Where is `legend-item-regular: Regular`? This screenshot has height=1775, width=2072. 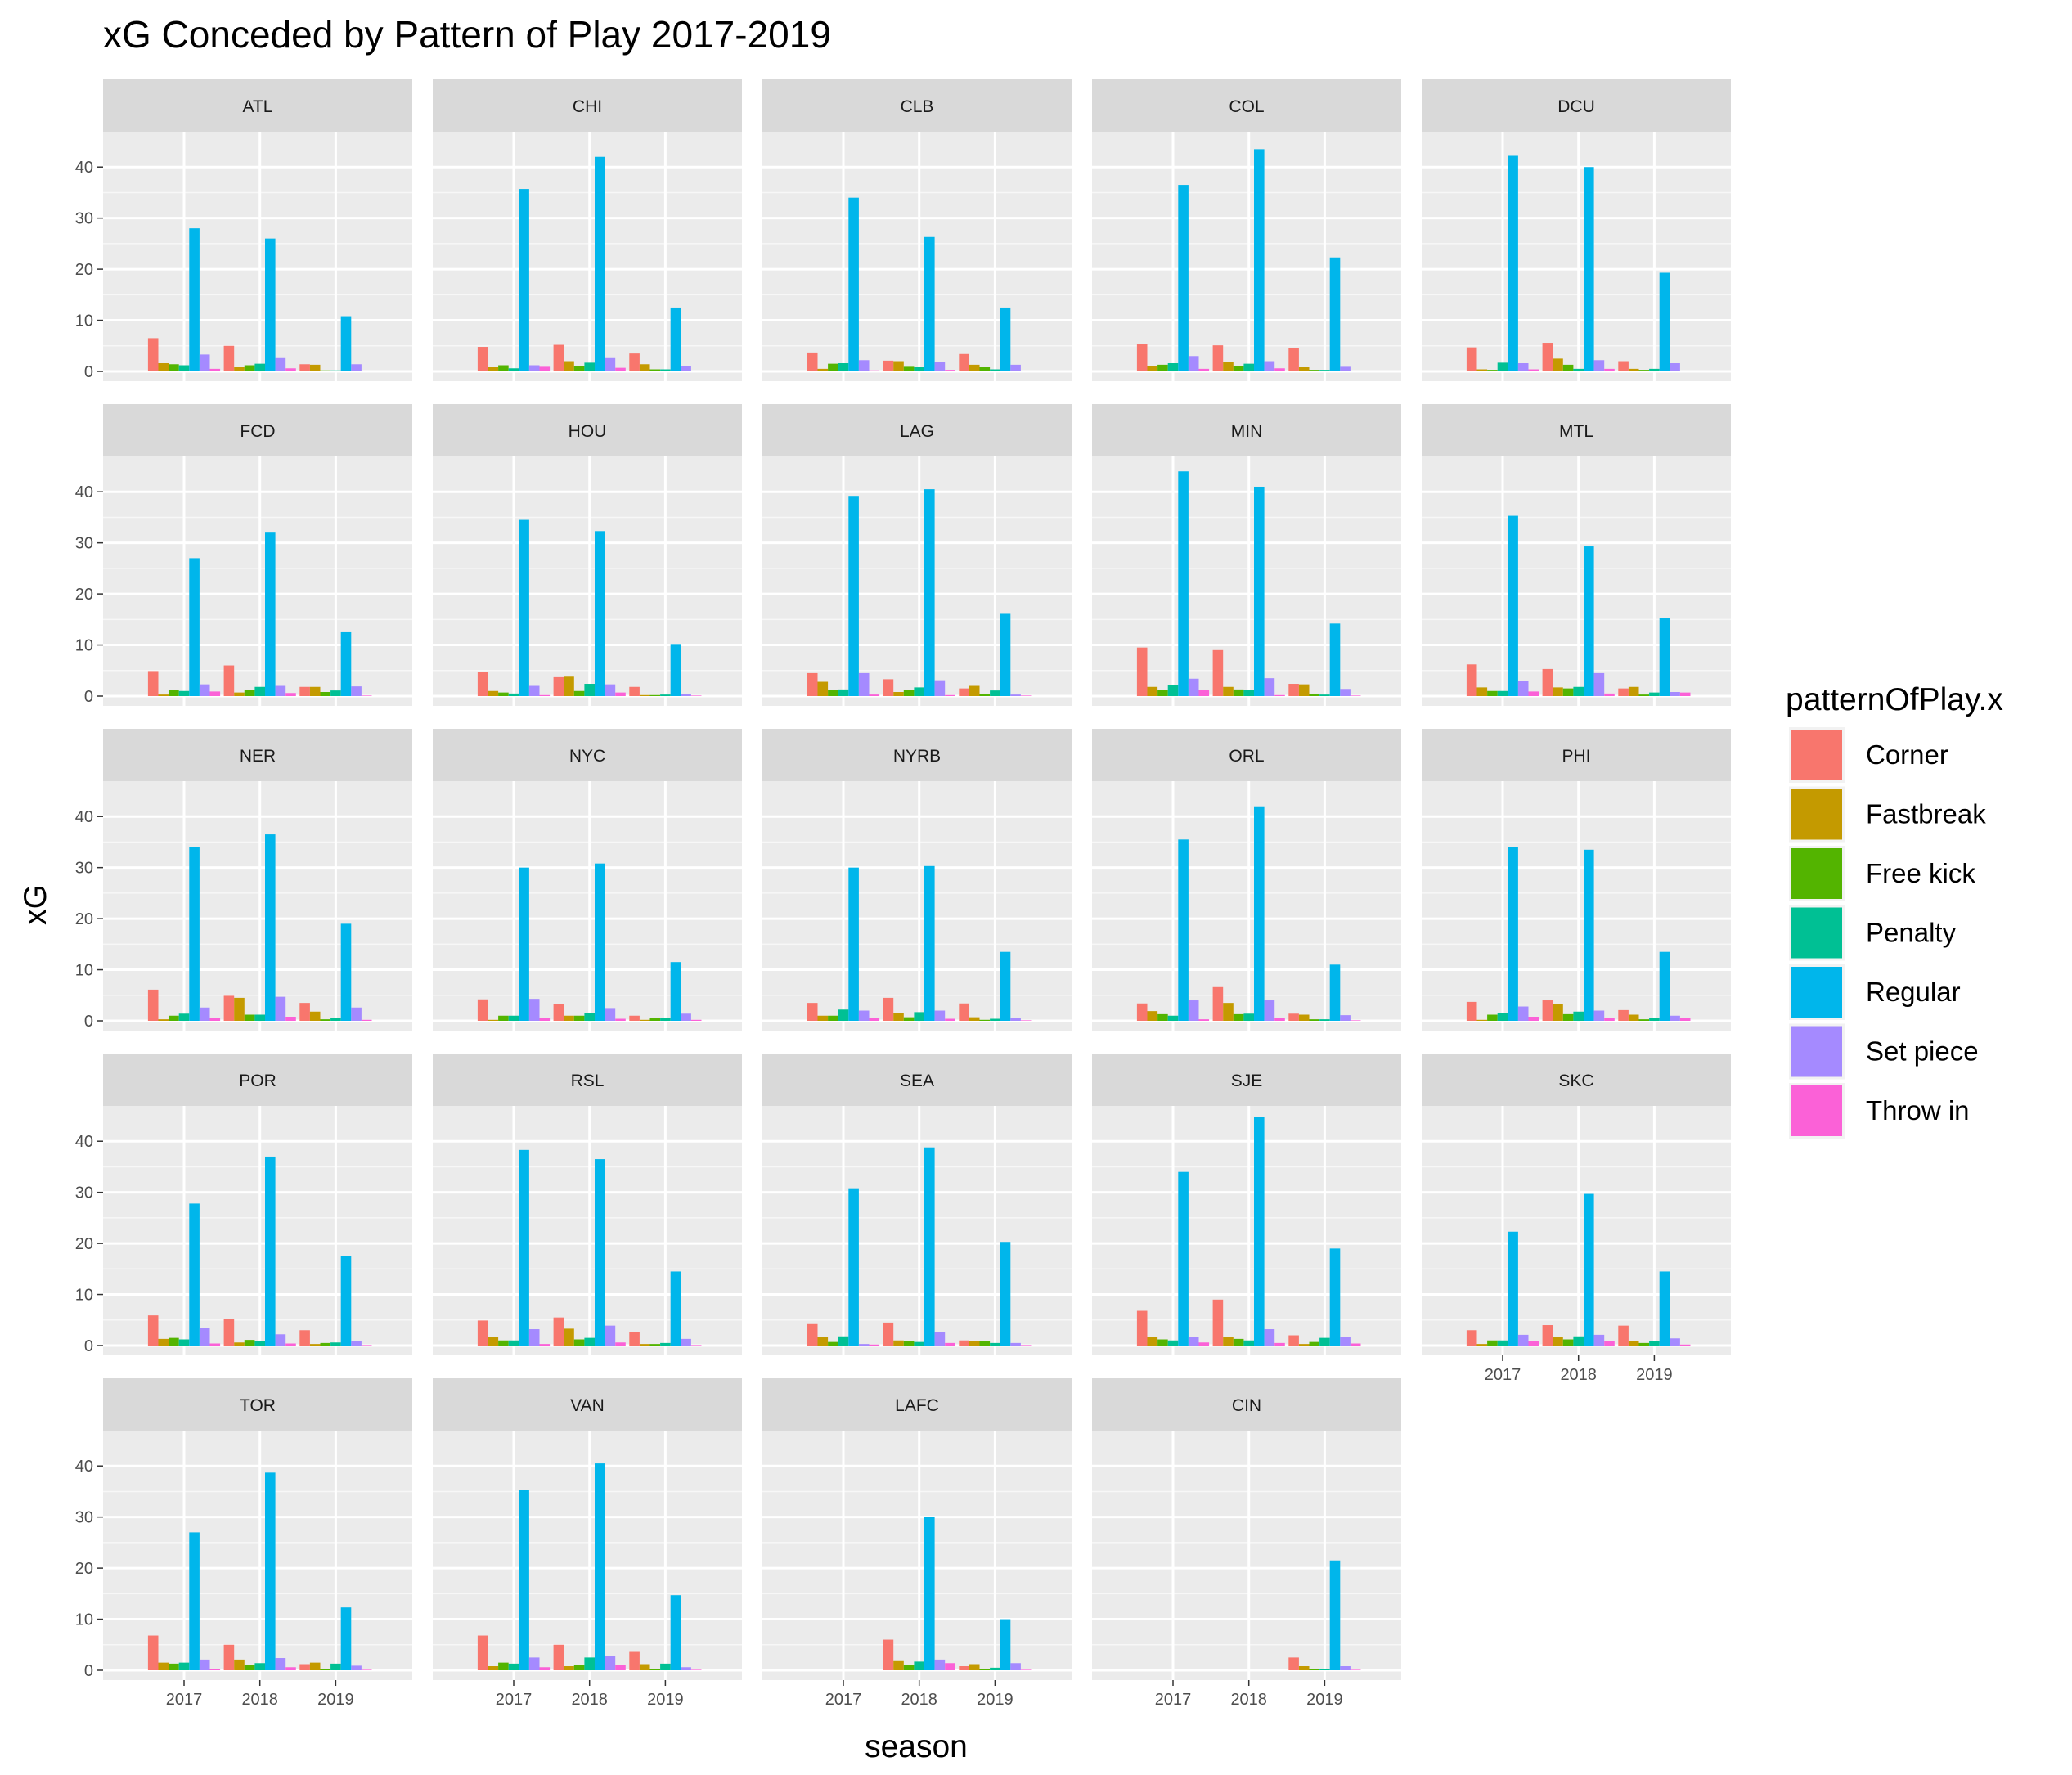 legend-item-regular: Regular is located at coordinates (1875, 992).